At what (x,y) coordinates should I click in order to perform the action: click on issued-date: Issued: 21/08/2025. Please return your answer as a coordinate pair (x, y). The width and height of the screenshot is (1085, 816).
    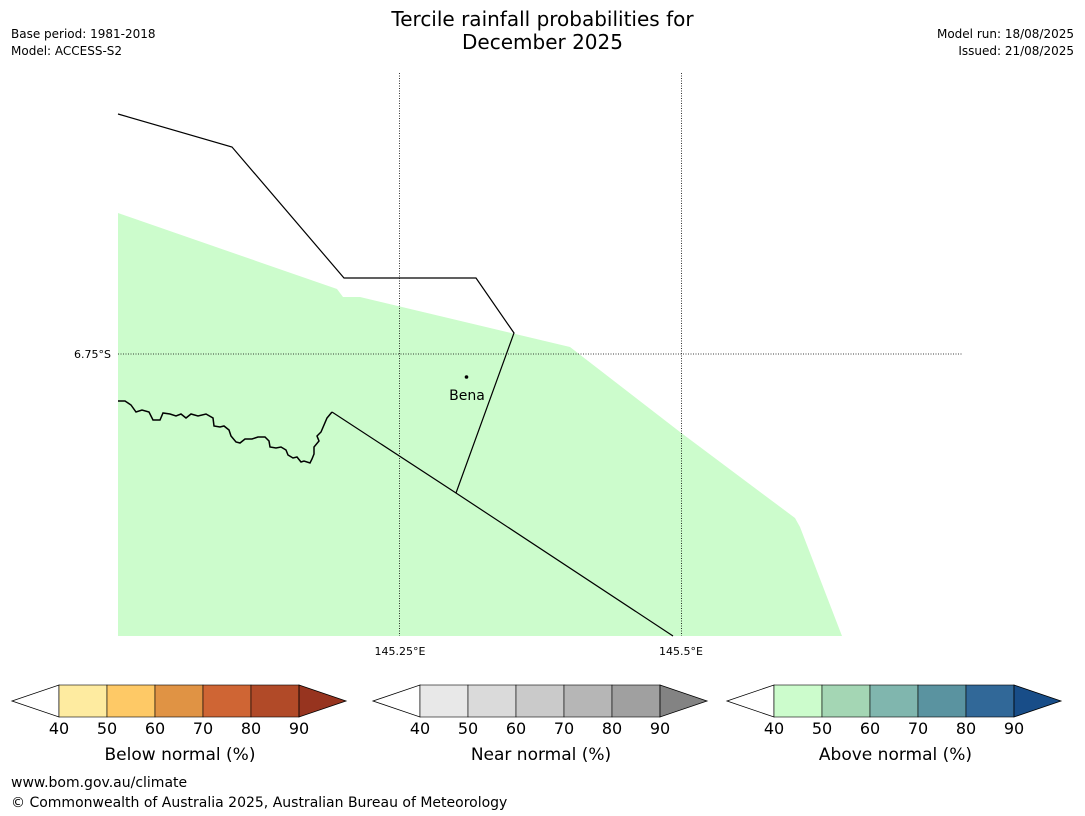
    Looking at the image, I should click on (1016, 51).